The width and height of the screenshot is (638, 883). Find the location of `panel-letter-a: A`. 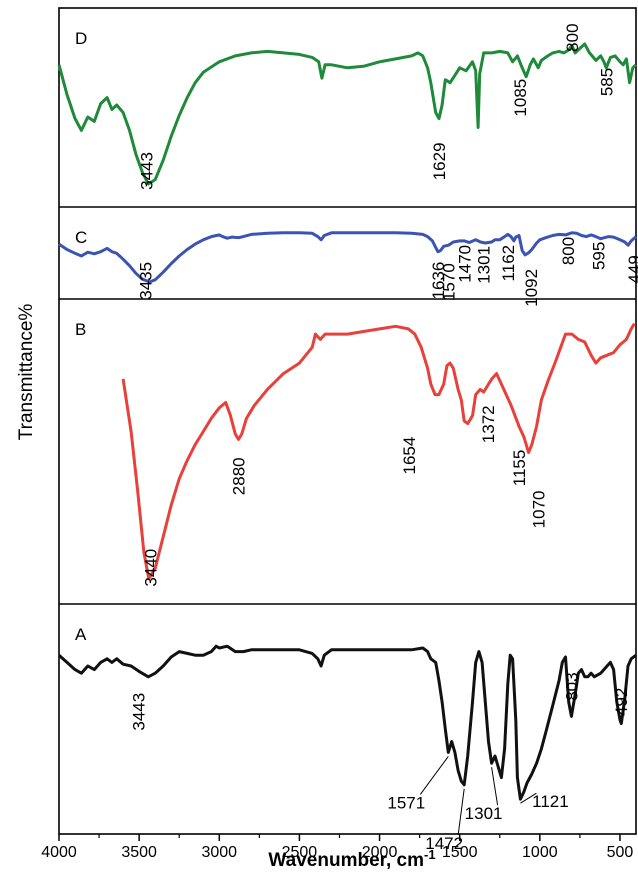

panel-letter-a: A is located at coordinates (81, 634).